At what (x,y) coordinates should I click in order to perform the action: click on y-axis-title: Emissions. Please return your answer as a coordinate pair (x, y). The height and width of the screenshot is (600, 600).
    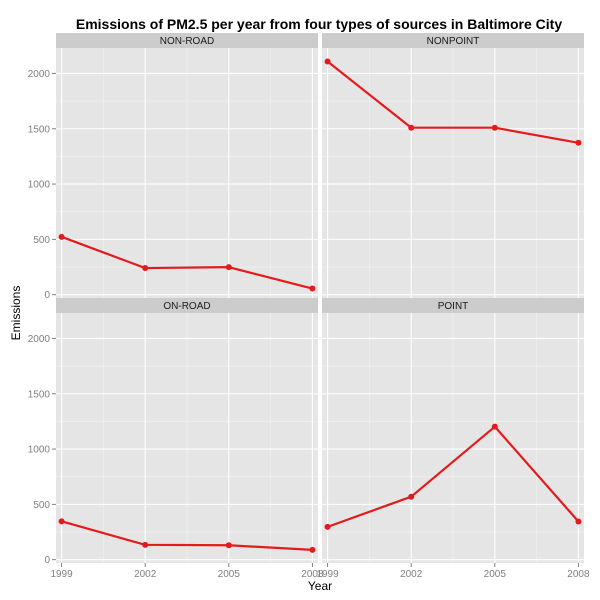
    Looking at the image, I should click on (16, 313).